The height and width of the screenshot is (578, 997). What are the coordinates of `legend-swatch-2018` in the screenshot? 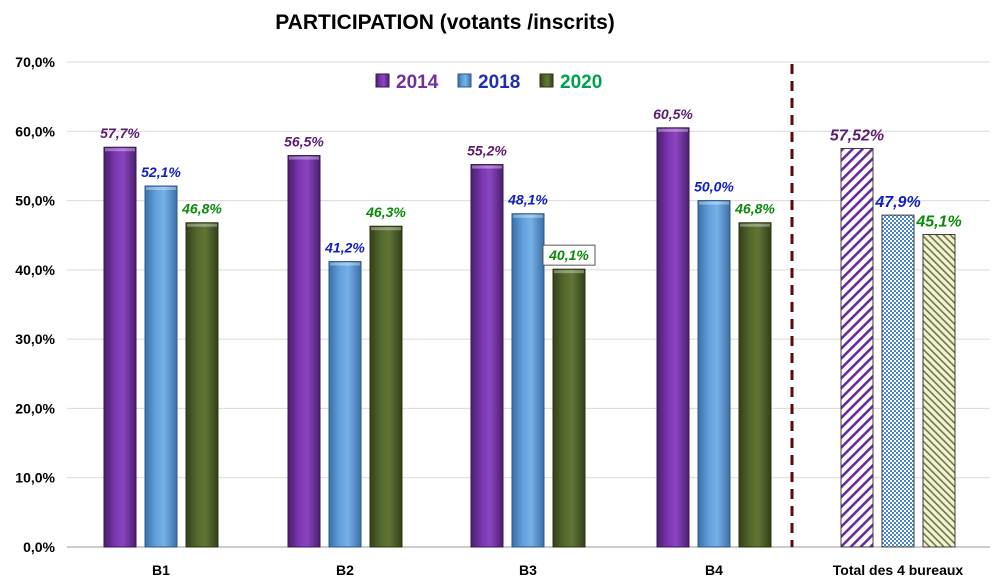 It's located at (464, 80).